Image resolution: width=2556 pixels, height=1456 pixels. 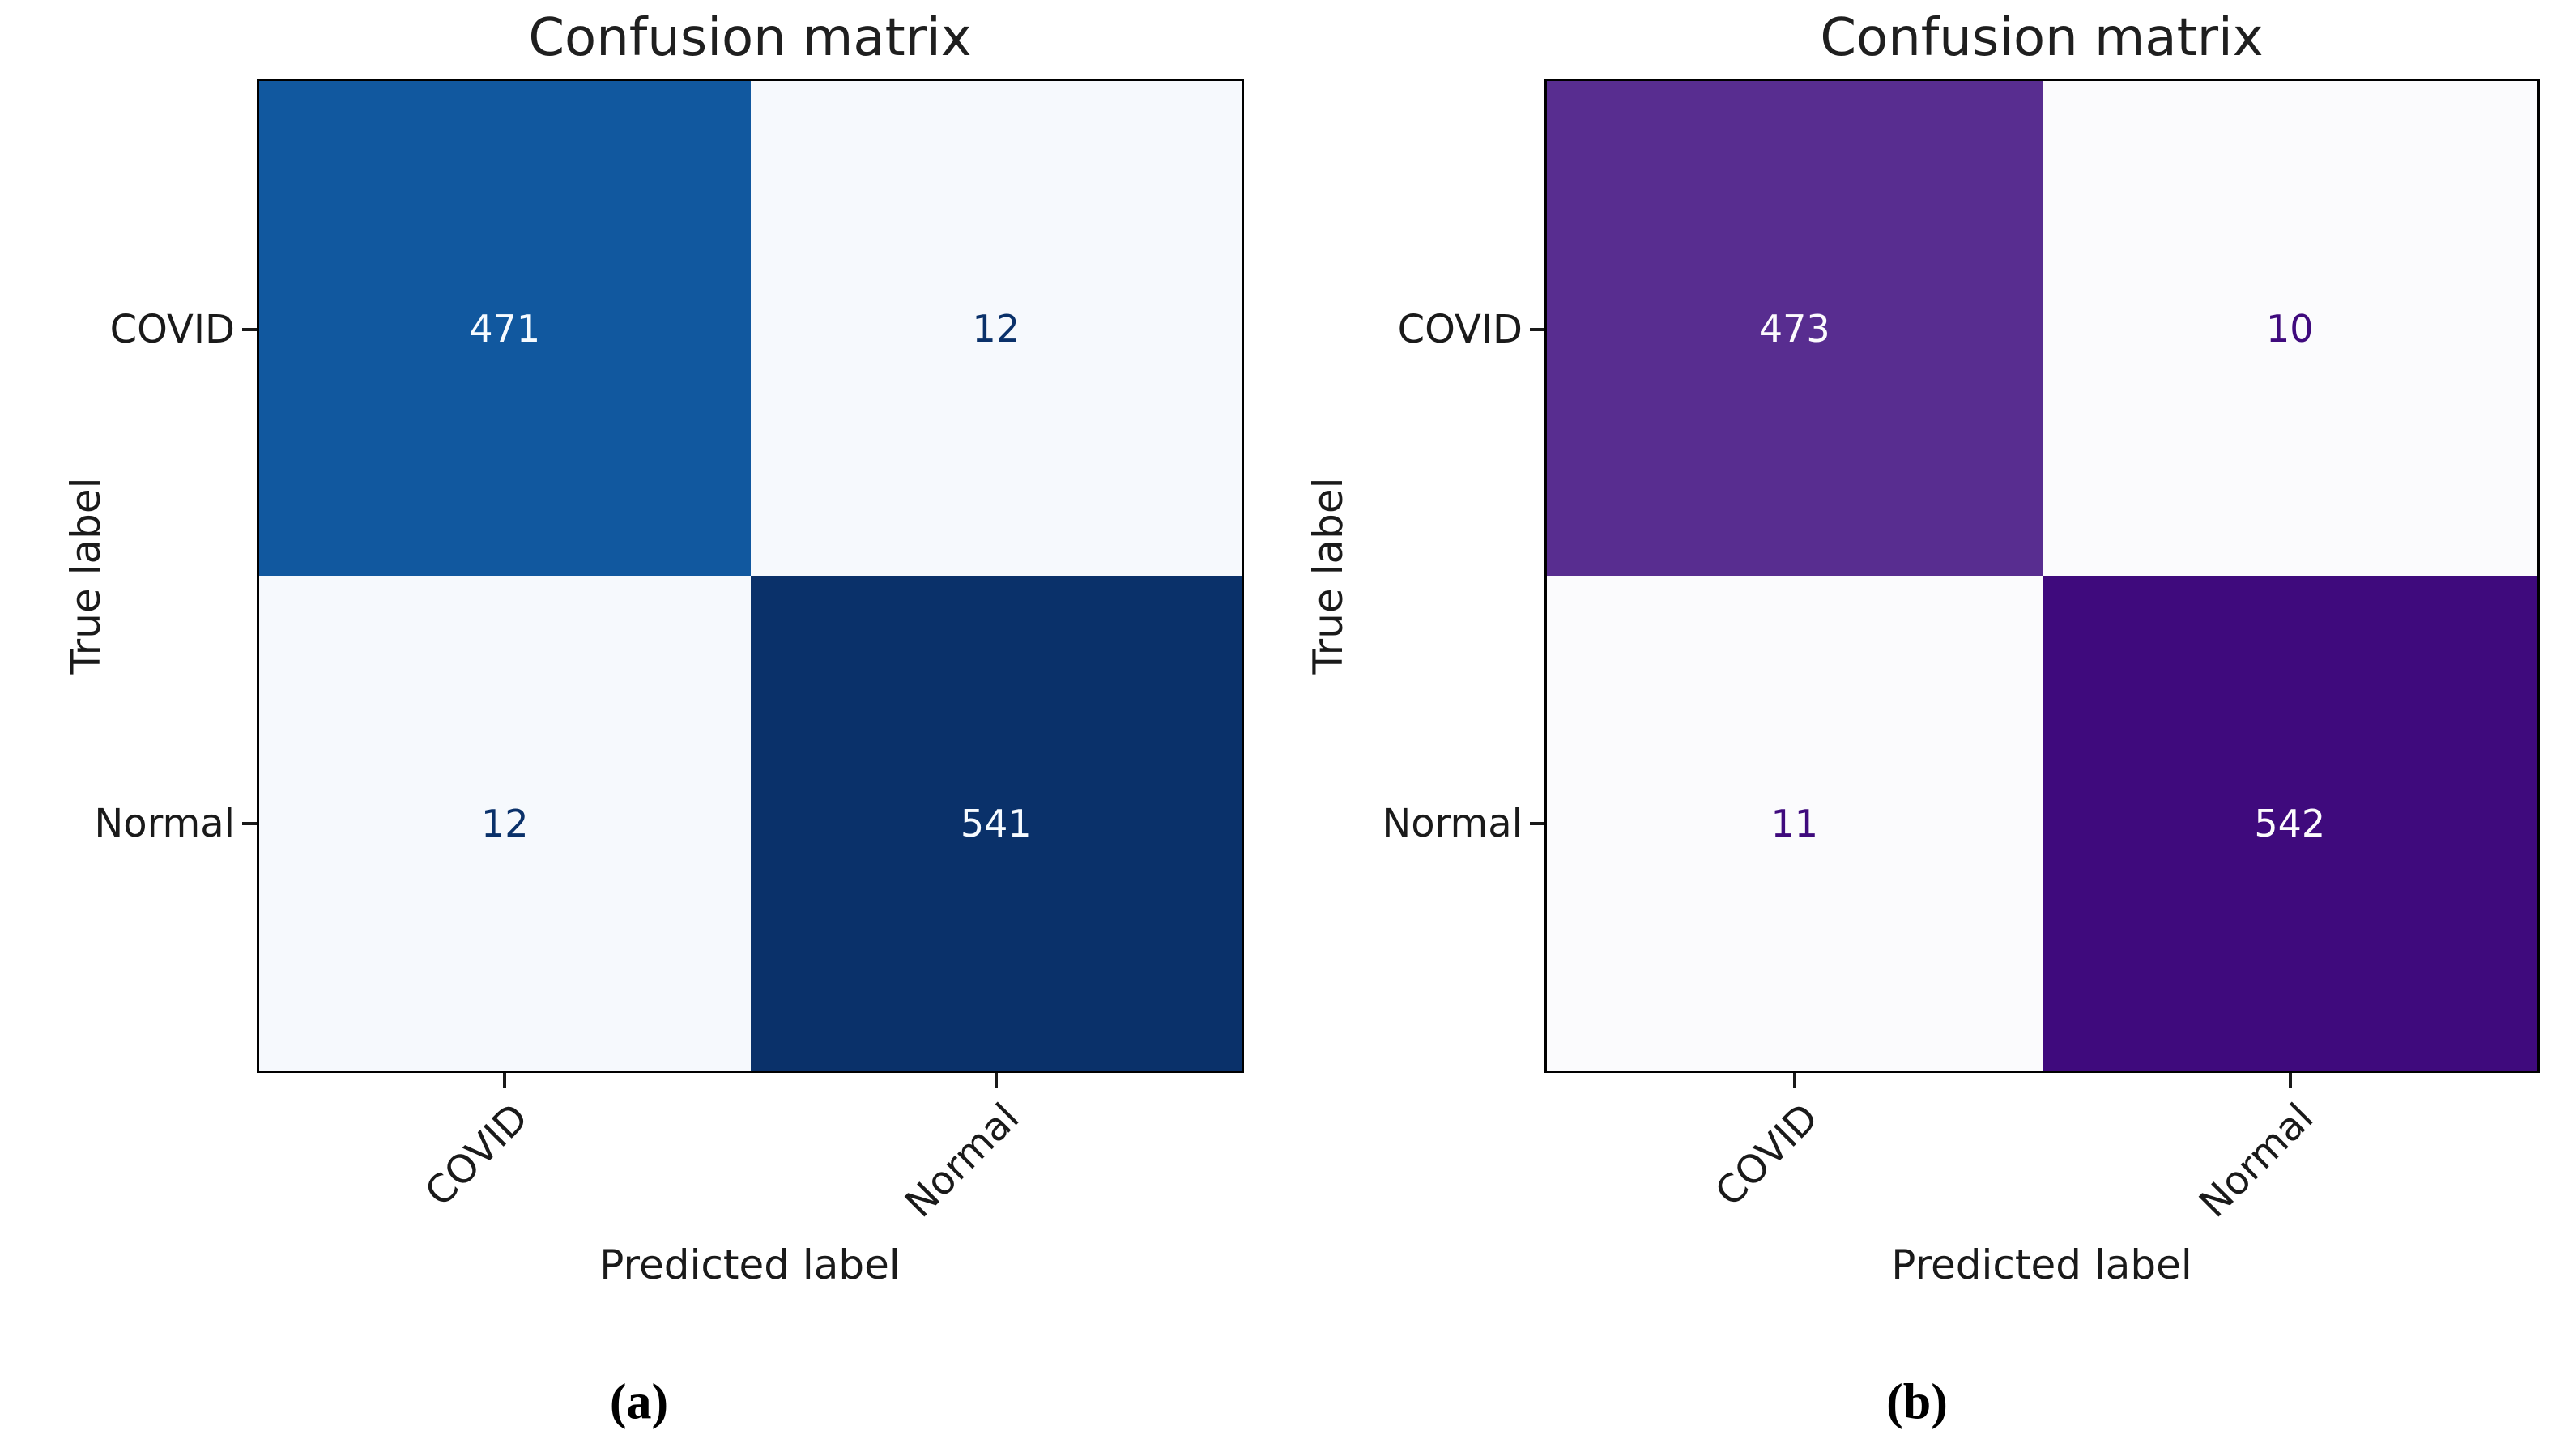 What do you see at coordinates (505, 823) in the screenshot?
I see `panel-a-cell-true-normal-pred-covid: 12` at bounding box center [505, 823].